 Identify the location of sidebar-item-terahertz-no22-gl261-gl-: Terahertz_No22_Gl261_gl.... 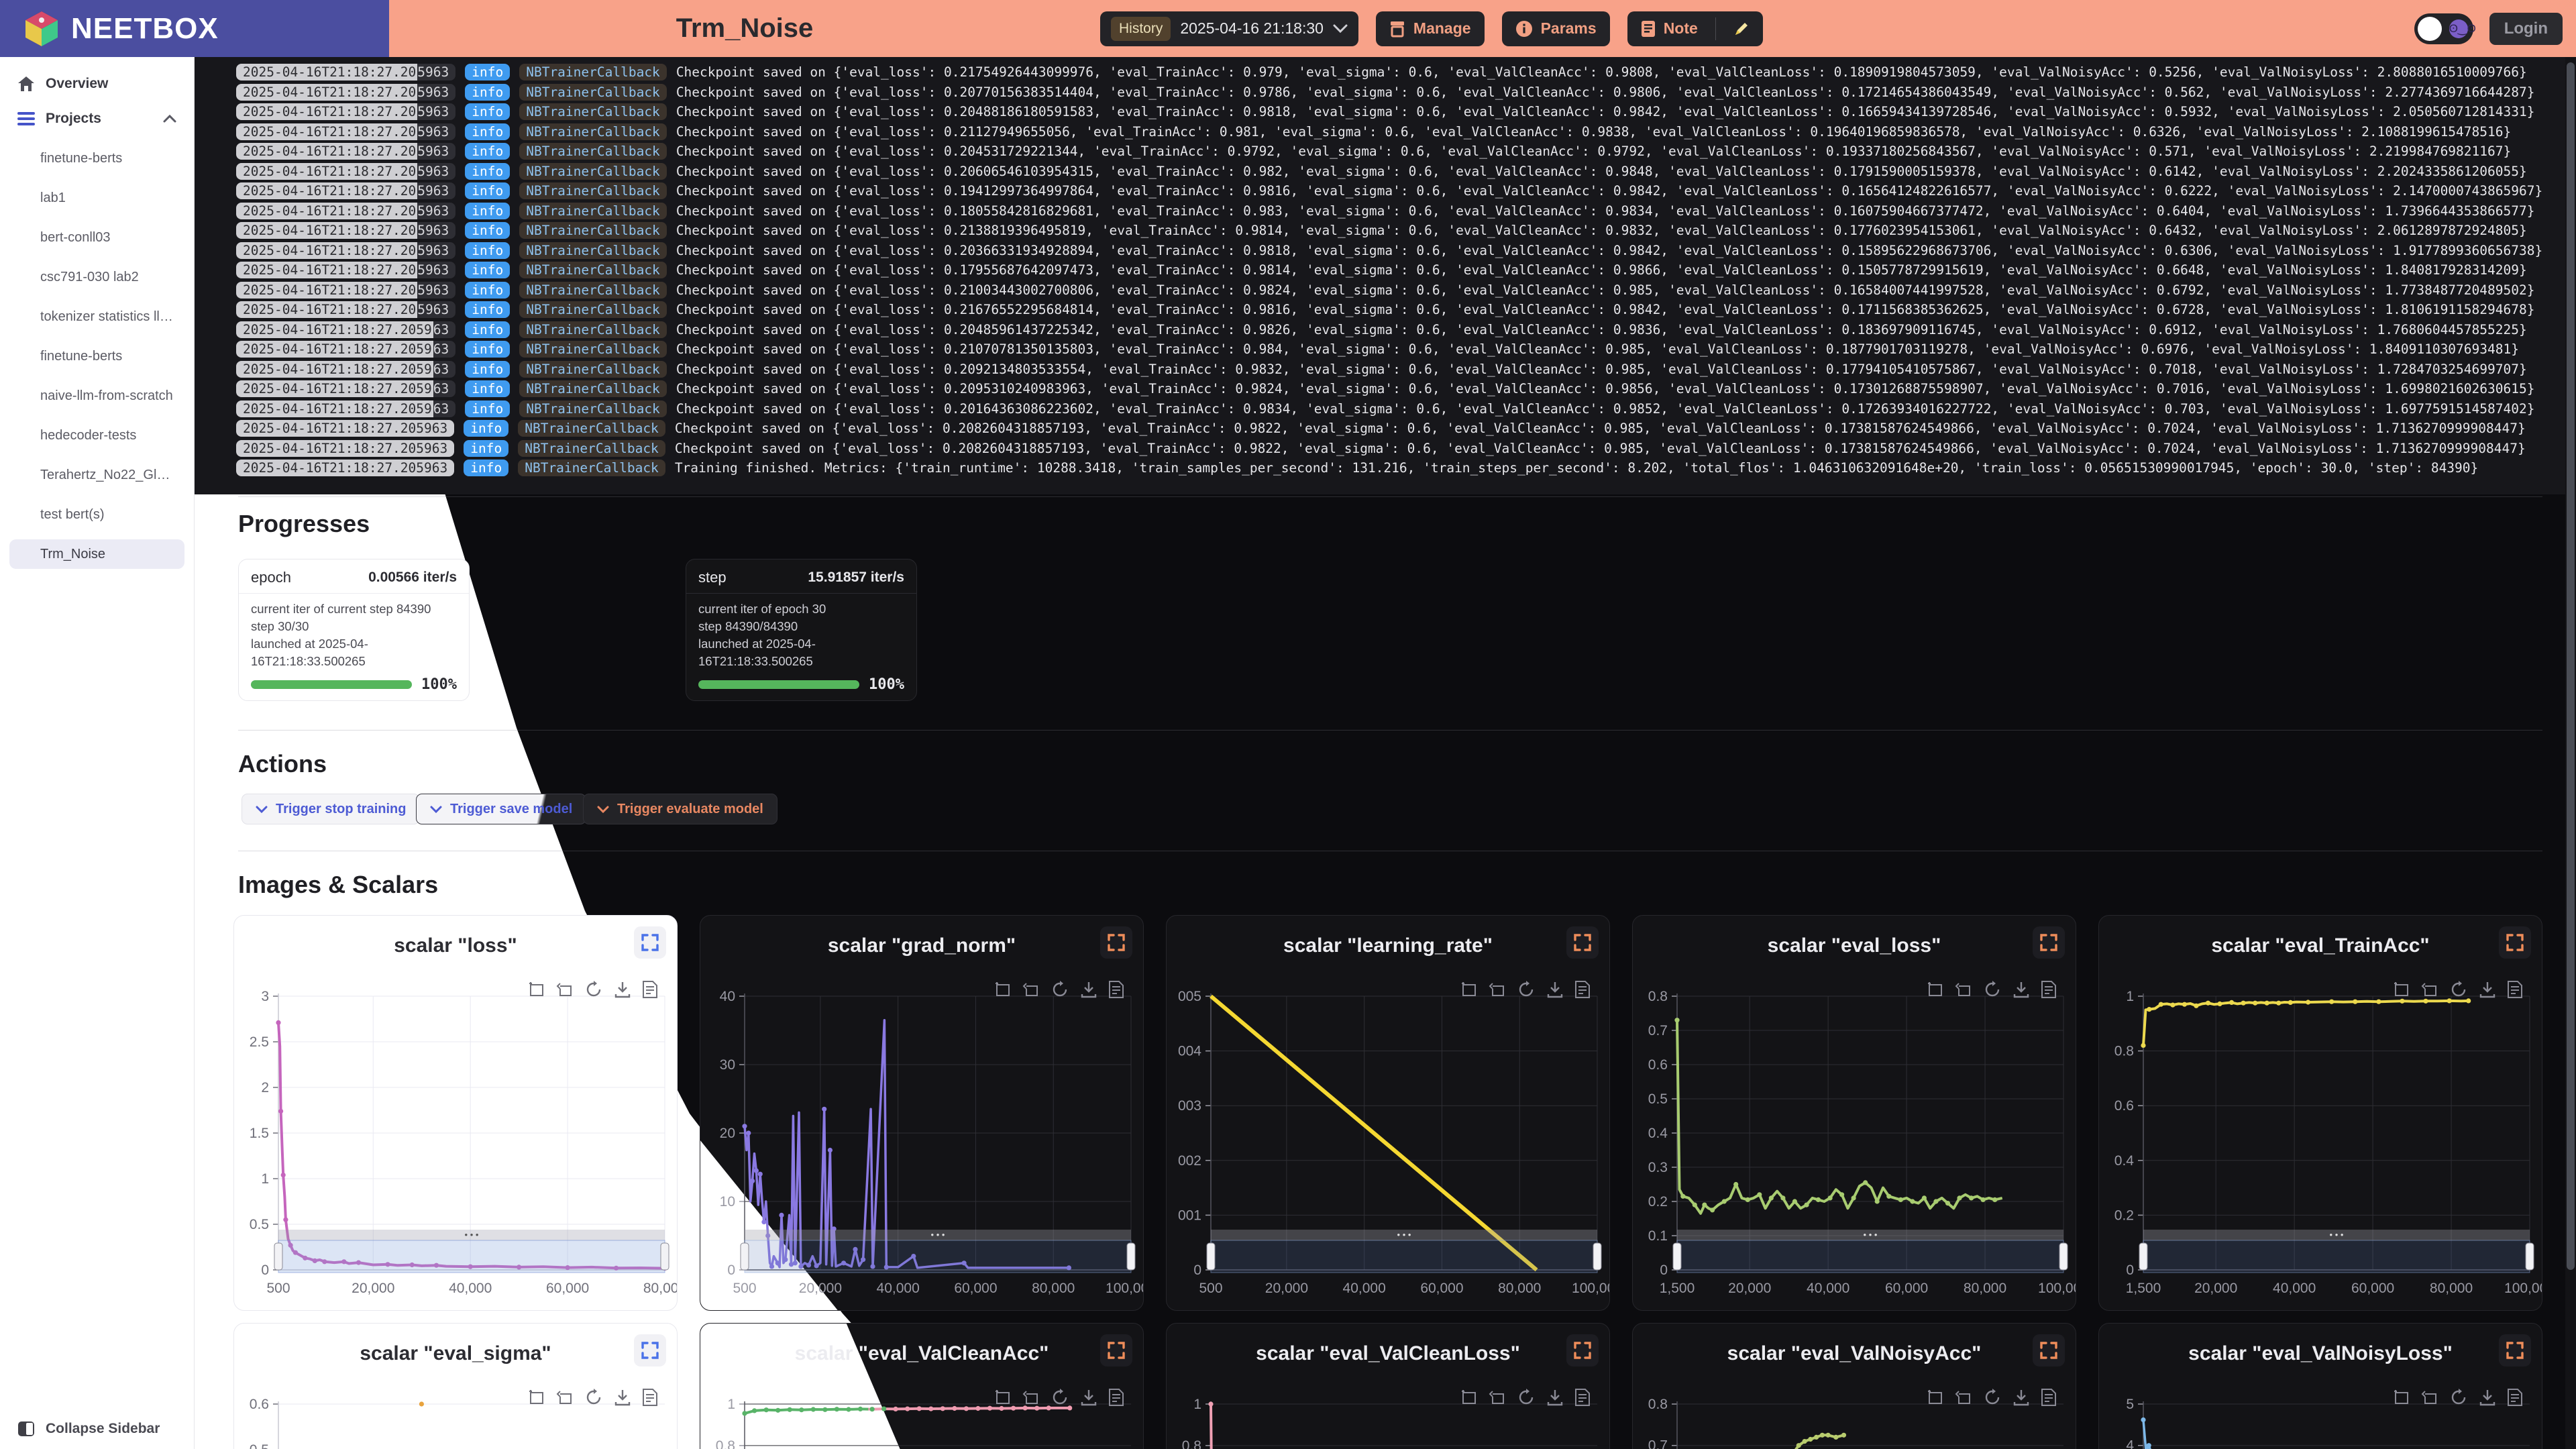
(112, 475).